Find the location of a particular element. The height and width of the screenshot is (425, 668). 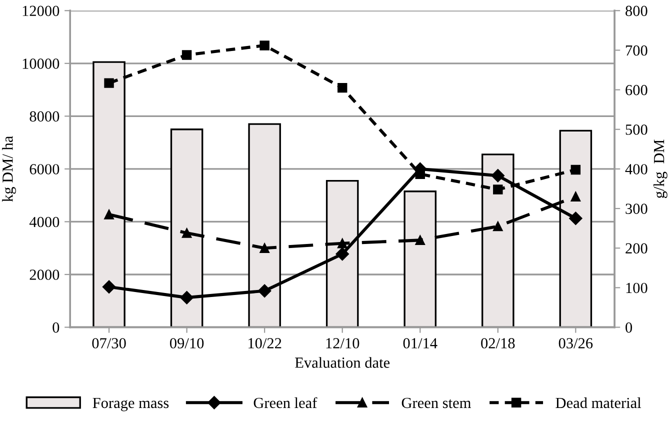

y-tick-label: 2000 is located at coordinates (45, 275).